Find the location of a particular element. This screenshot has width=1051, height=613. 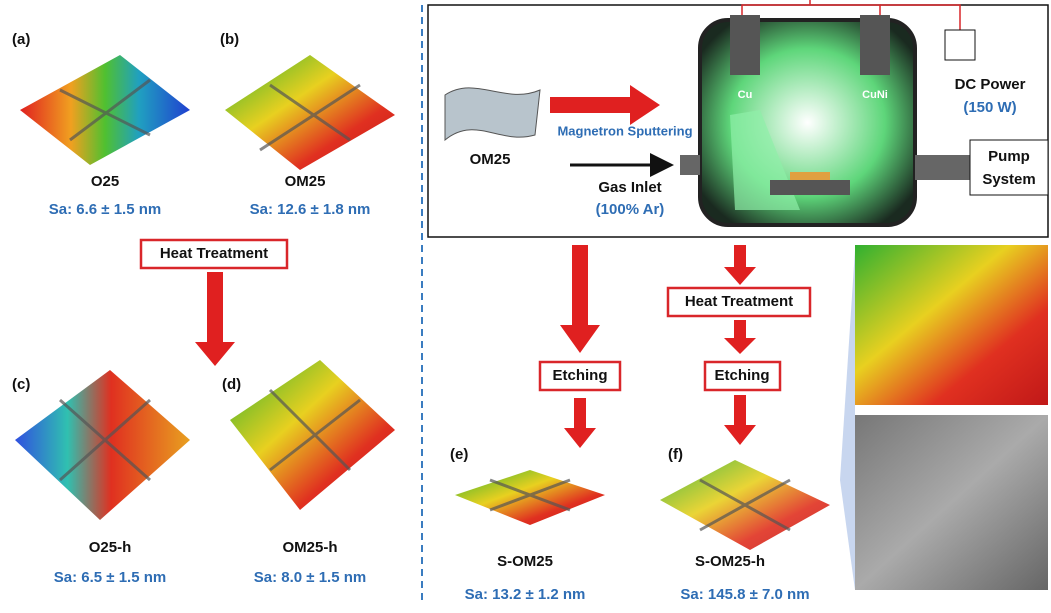

gas: Gas Inlet is located at coordinates (629, 187).